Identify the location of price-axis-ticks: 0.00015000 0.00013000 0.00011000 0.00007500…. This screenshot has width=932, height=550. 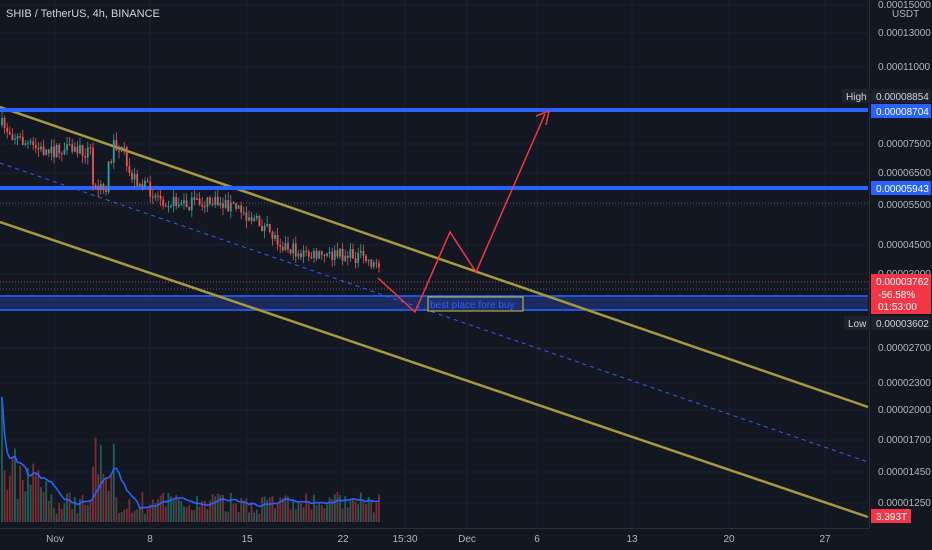
(904, 254).